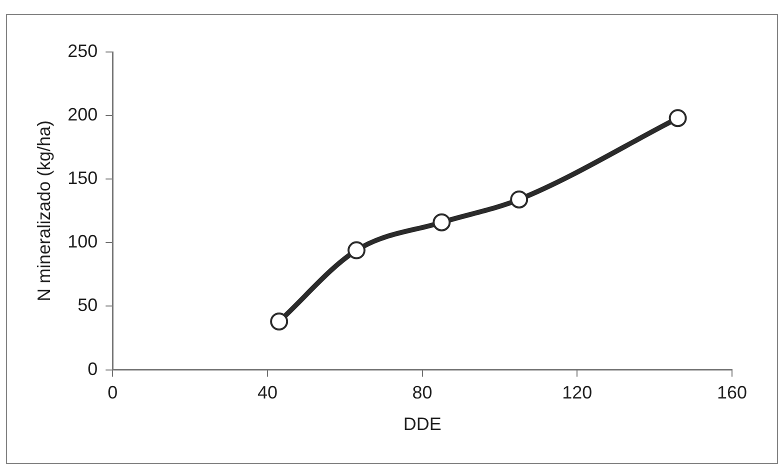  What do you see at coordinates (732, 392) in the screenshot?
I see `x-tick-label: 160` at bounding box center [732, 392].